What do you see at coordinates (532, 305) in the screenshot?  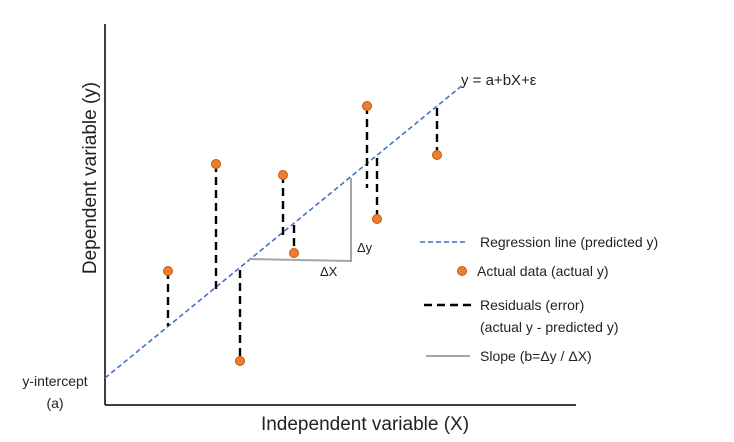 I see `legend-residual-label: Residuals (error)` at bounding box center [532, 305].